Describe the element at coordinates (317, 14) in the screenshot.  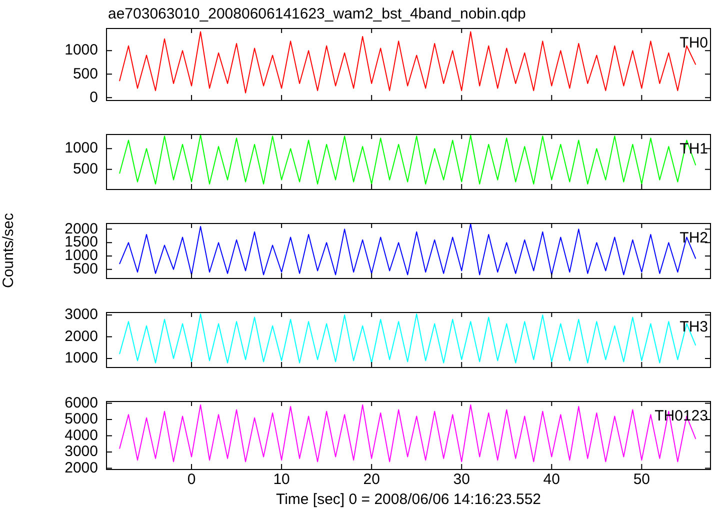
I see `chart-title: ae703063010_20080606141623_wam2_bst_4band_nobin.qdp` at that location.